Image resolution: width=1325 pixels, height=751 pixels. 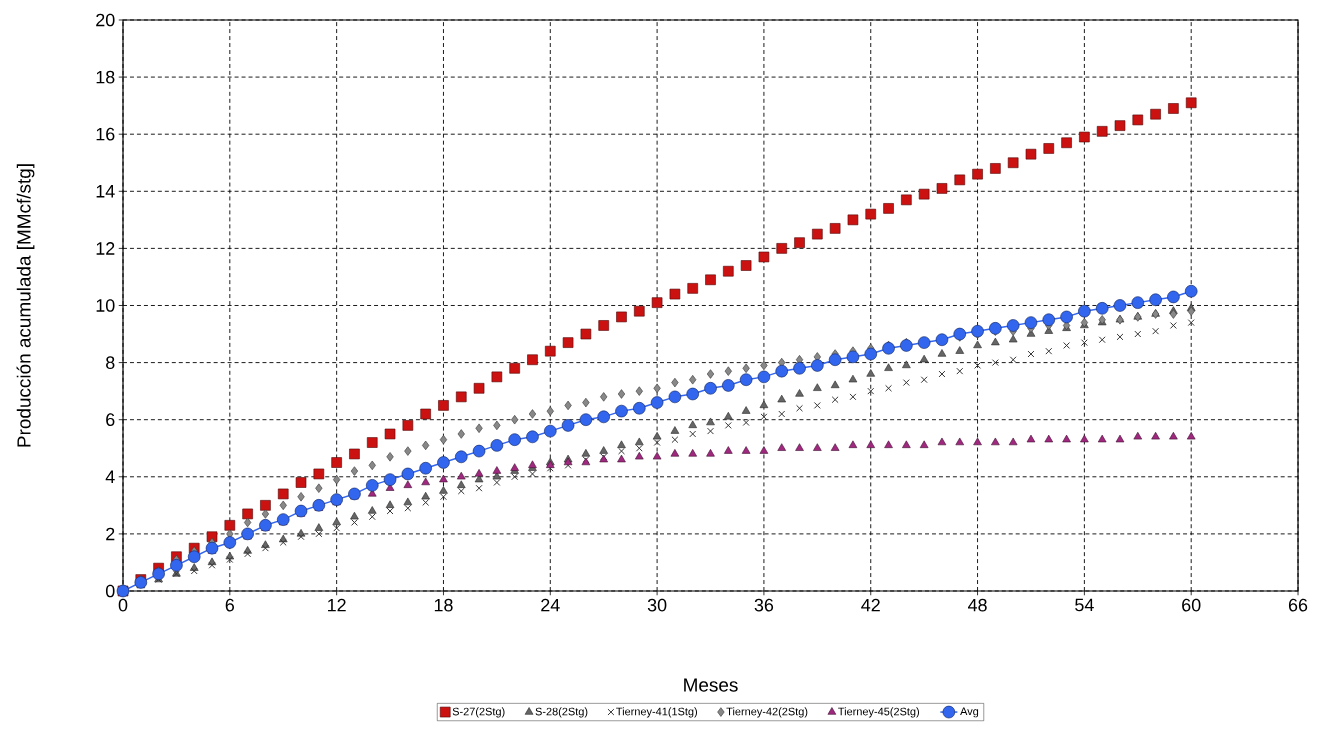 I want to click on y-tick-label: 2, so click(x=110, y=534).